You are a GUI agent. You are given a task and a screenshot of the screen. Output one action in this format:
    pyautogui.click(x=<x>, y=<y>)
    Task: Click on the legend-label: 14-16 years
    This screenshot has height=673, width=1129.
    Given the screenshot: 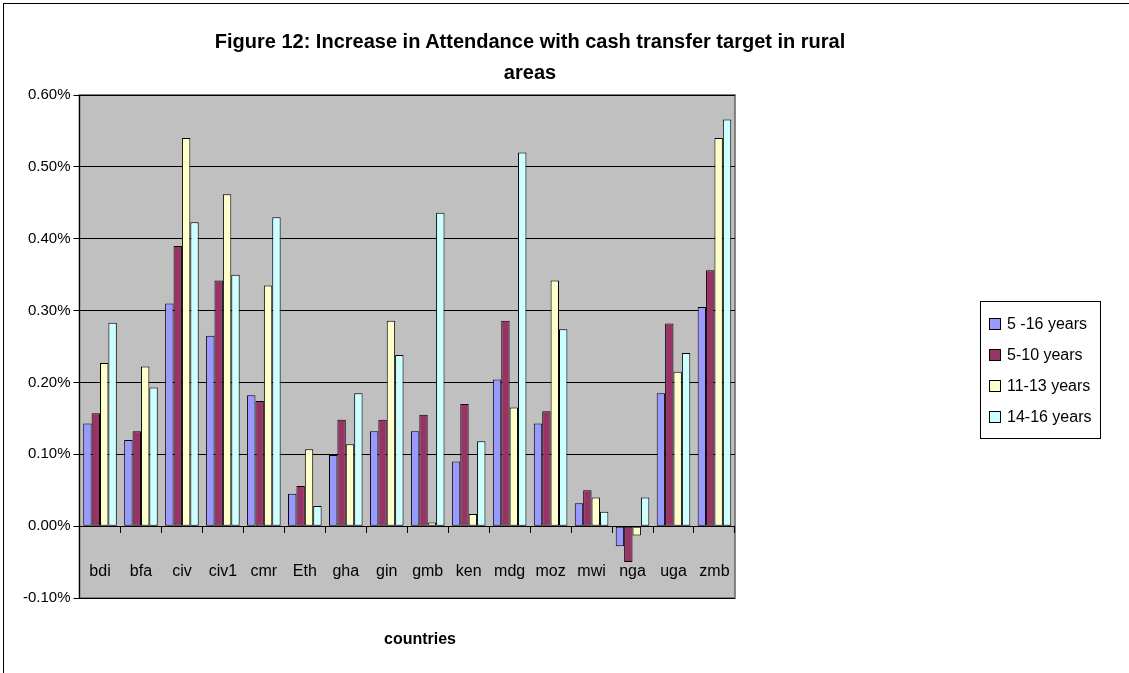 What is the action you would take?
    pyautogui.click(x=1049, y=416)
    